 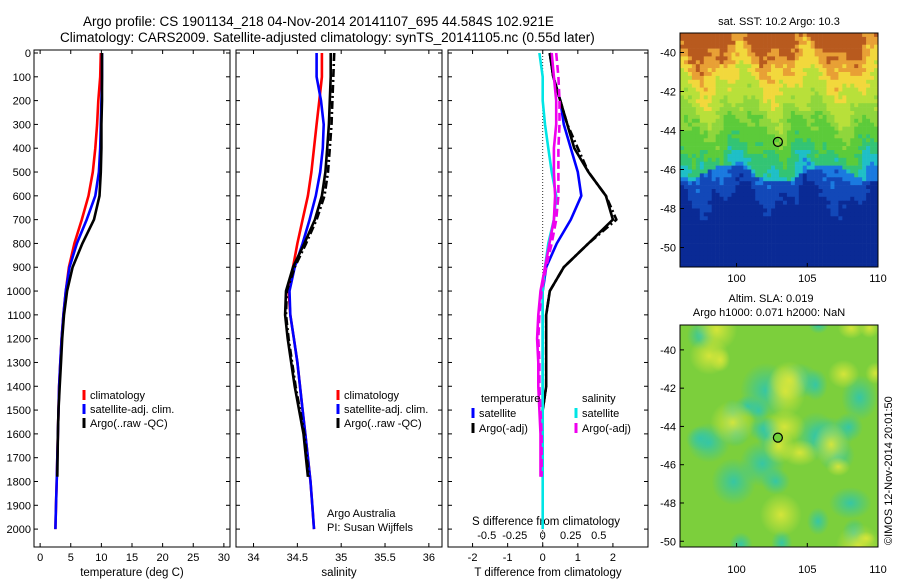 What do you see at coordinates (132, 573) in the screenshot?
I see `x-axis-label: temperature (deg C)` at bounding box center [132, 573].